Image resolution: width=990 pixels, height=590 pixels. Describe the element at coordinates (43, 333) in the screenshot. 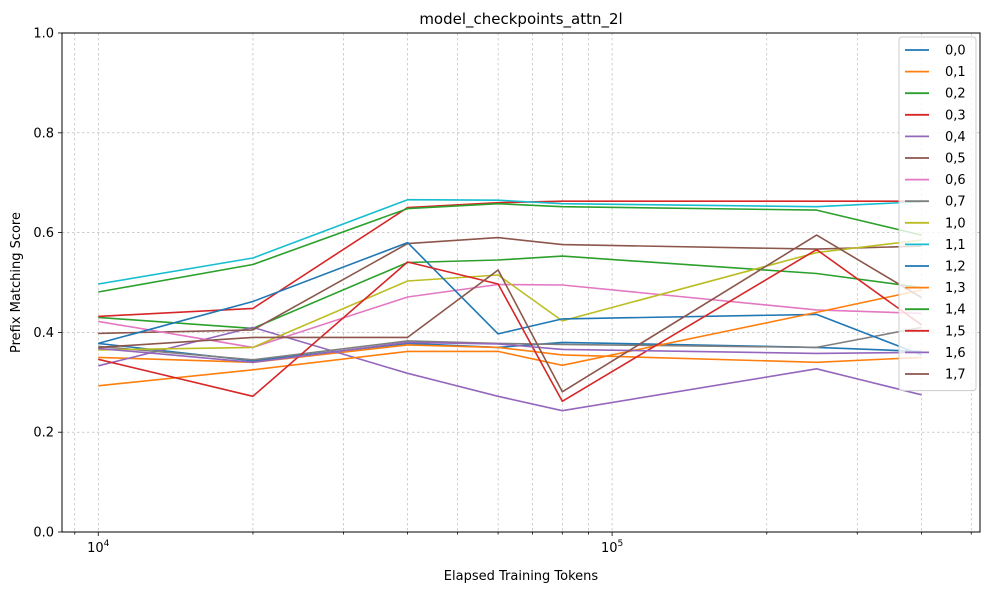

I see `y-tick-label: 0.4` at that location.